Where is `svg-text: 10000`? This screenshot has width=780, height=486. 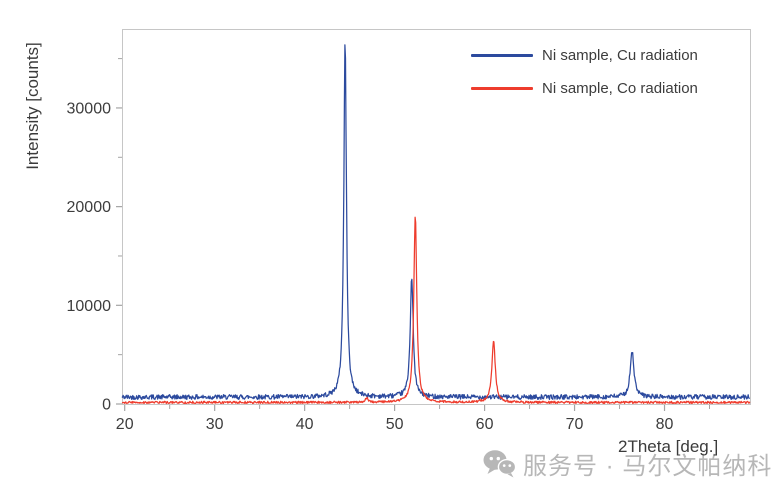 svg-text: 10000 is located at coordinates (89, 306).